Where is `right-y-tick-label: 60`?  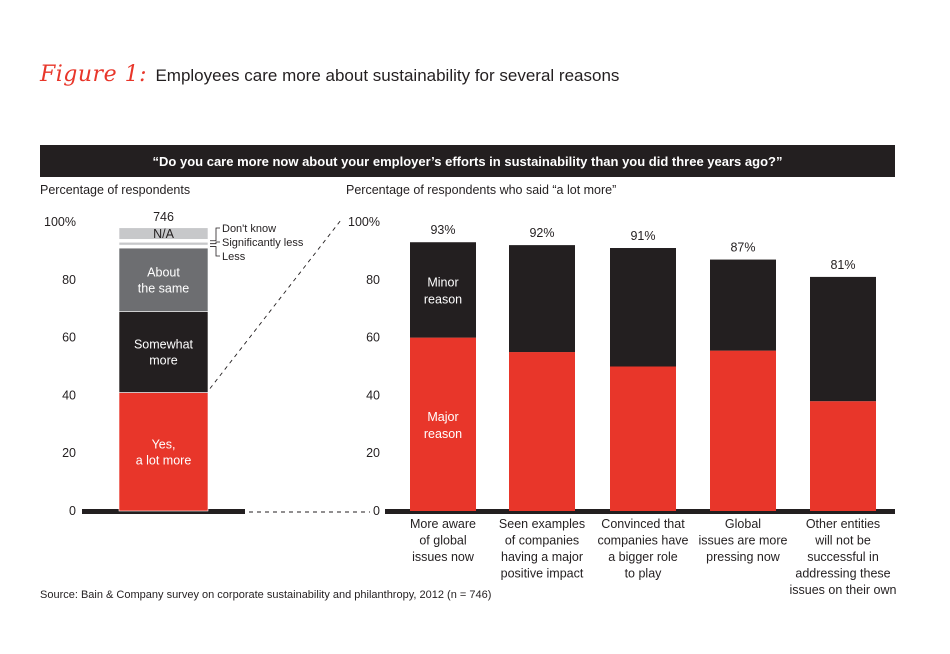
right-y-tick-label: 60 is located at coordinates (373, 338).